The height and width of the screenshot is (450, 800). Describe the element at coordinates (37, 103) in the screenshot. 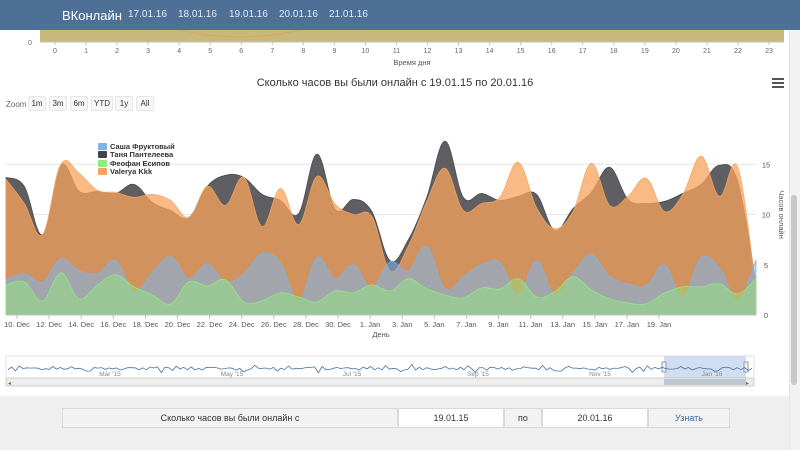

I see `zoom-button-1m: 1m` at that location.